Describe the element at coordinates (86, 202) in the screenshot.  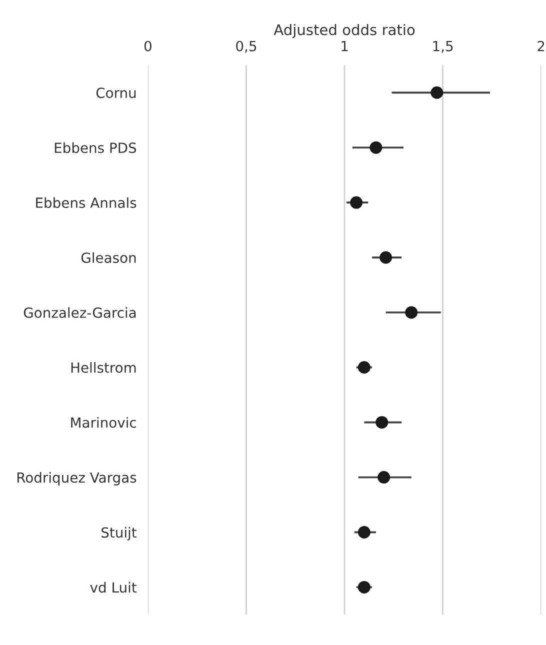
I see `y-tick-label: Ebbens Annals` at that location.